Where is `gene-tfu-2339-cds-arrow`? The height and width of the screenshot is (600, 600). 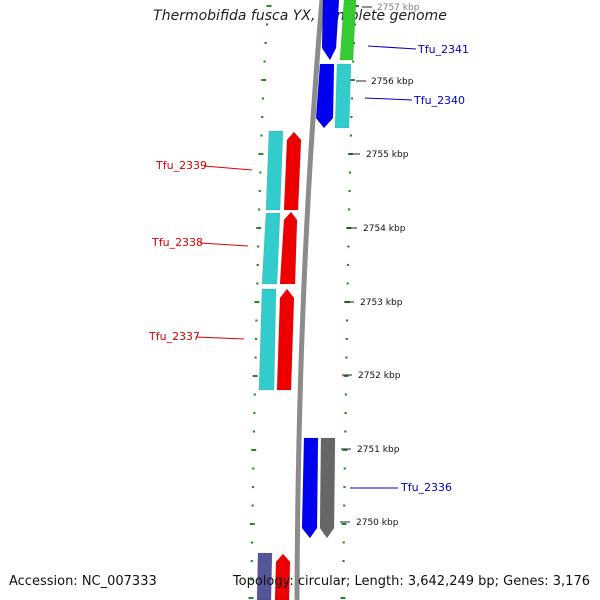 gene-tfu-2339-cds-arrow is located at coordinates (292, 171).